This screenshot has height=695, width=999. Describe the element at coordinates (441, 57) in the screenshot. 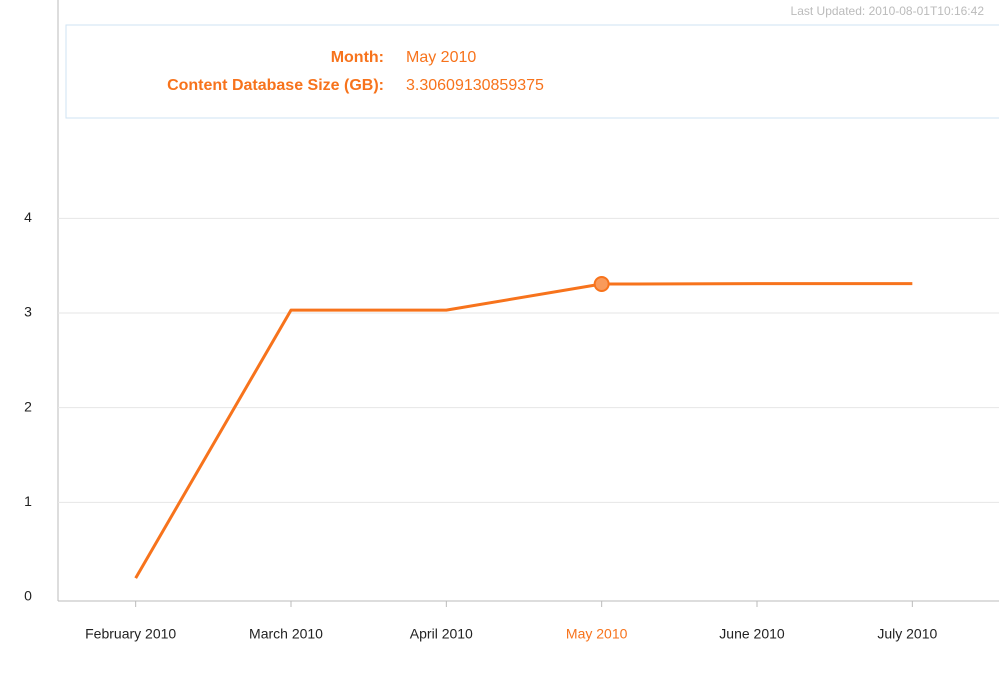

I see `tooltip-value: May 2010` at that location.